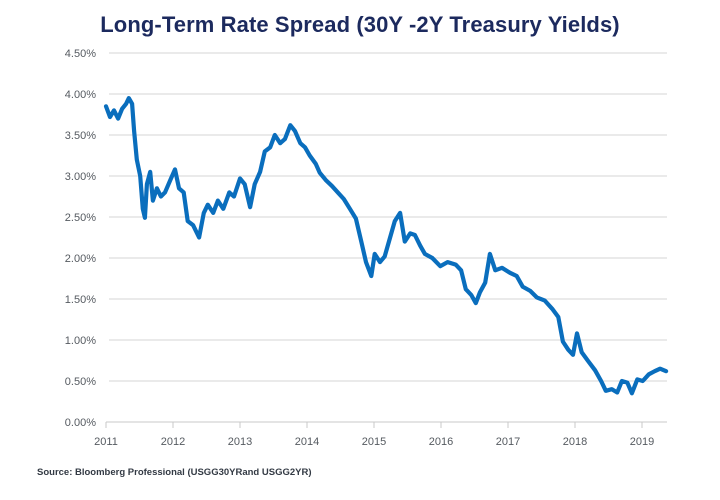 This screenshot has height=500, width=720. What do you see at coordinates (80, 177) in the screenshot?
I see `y-tick-label: 3.00%` at bounding box center [80, 177].